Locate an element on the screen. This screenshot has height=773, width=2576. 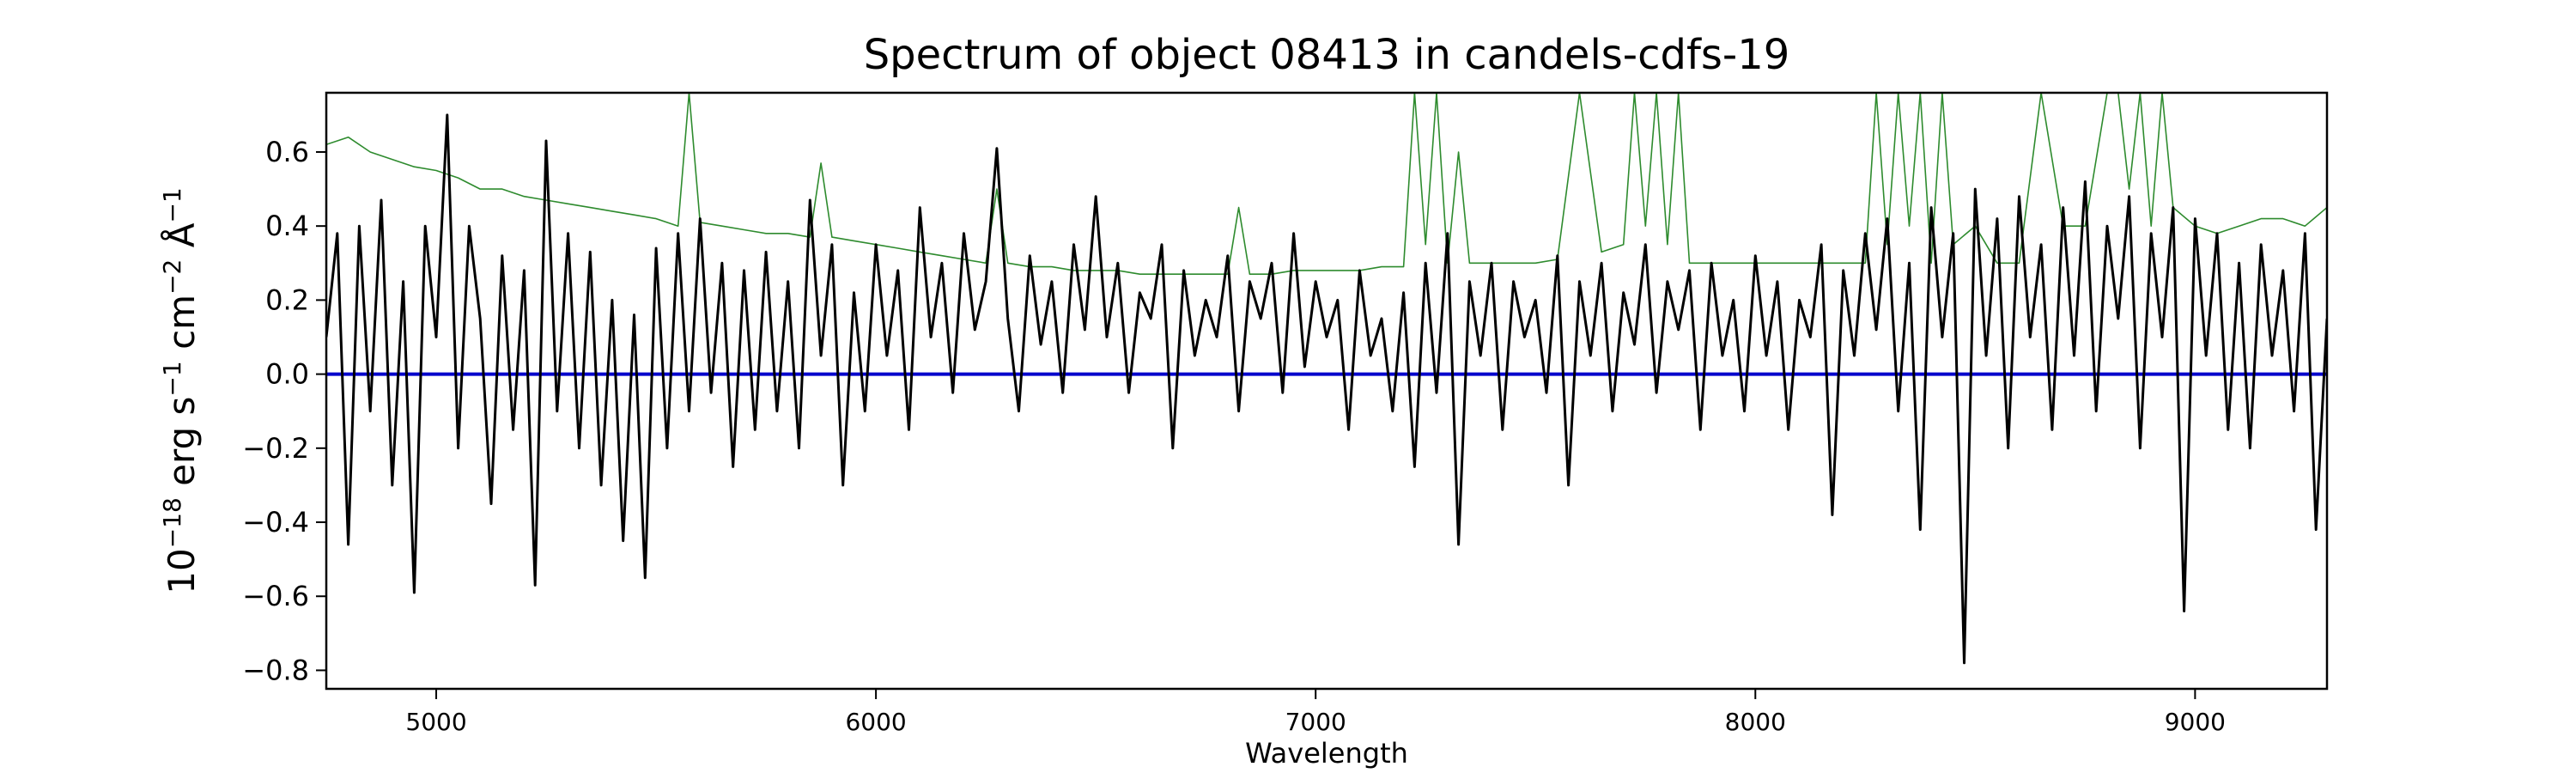
ylabel-exp4: −1 is located at coordinates (172, 204).